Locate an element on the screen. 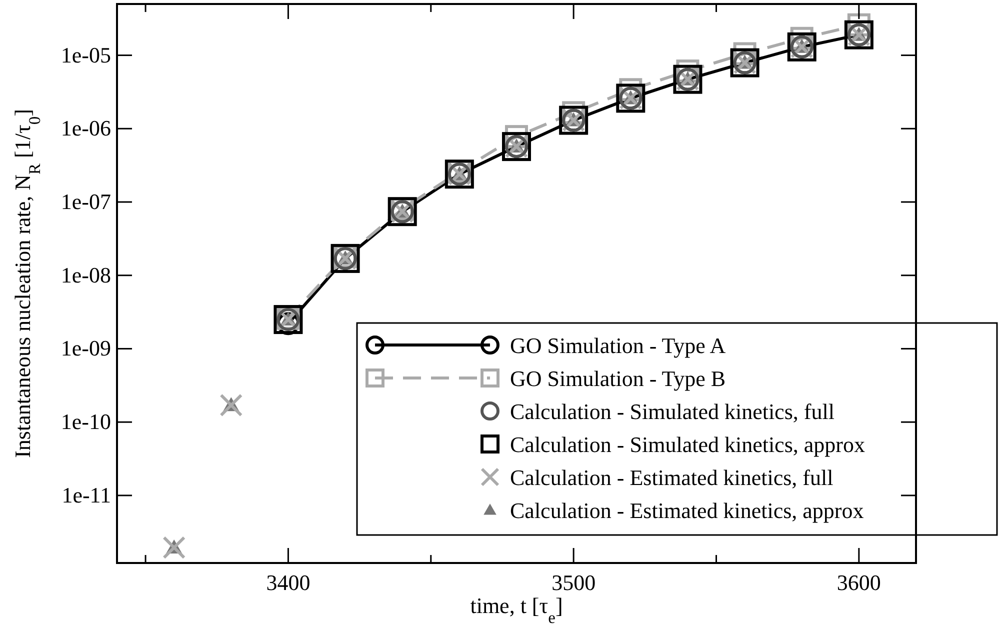 This screenshot has height=629, width=999. y-tick-label: 1e-11 is located at coordinates (86, 495).